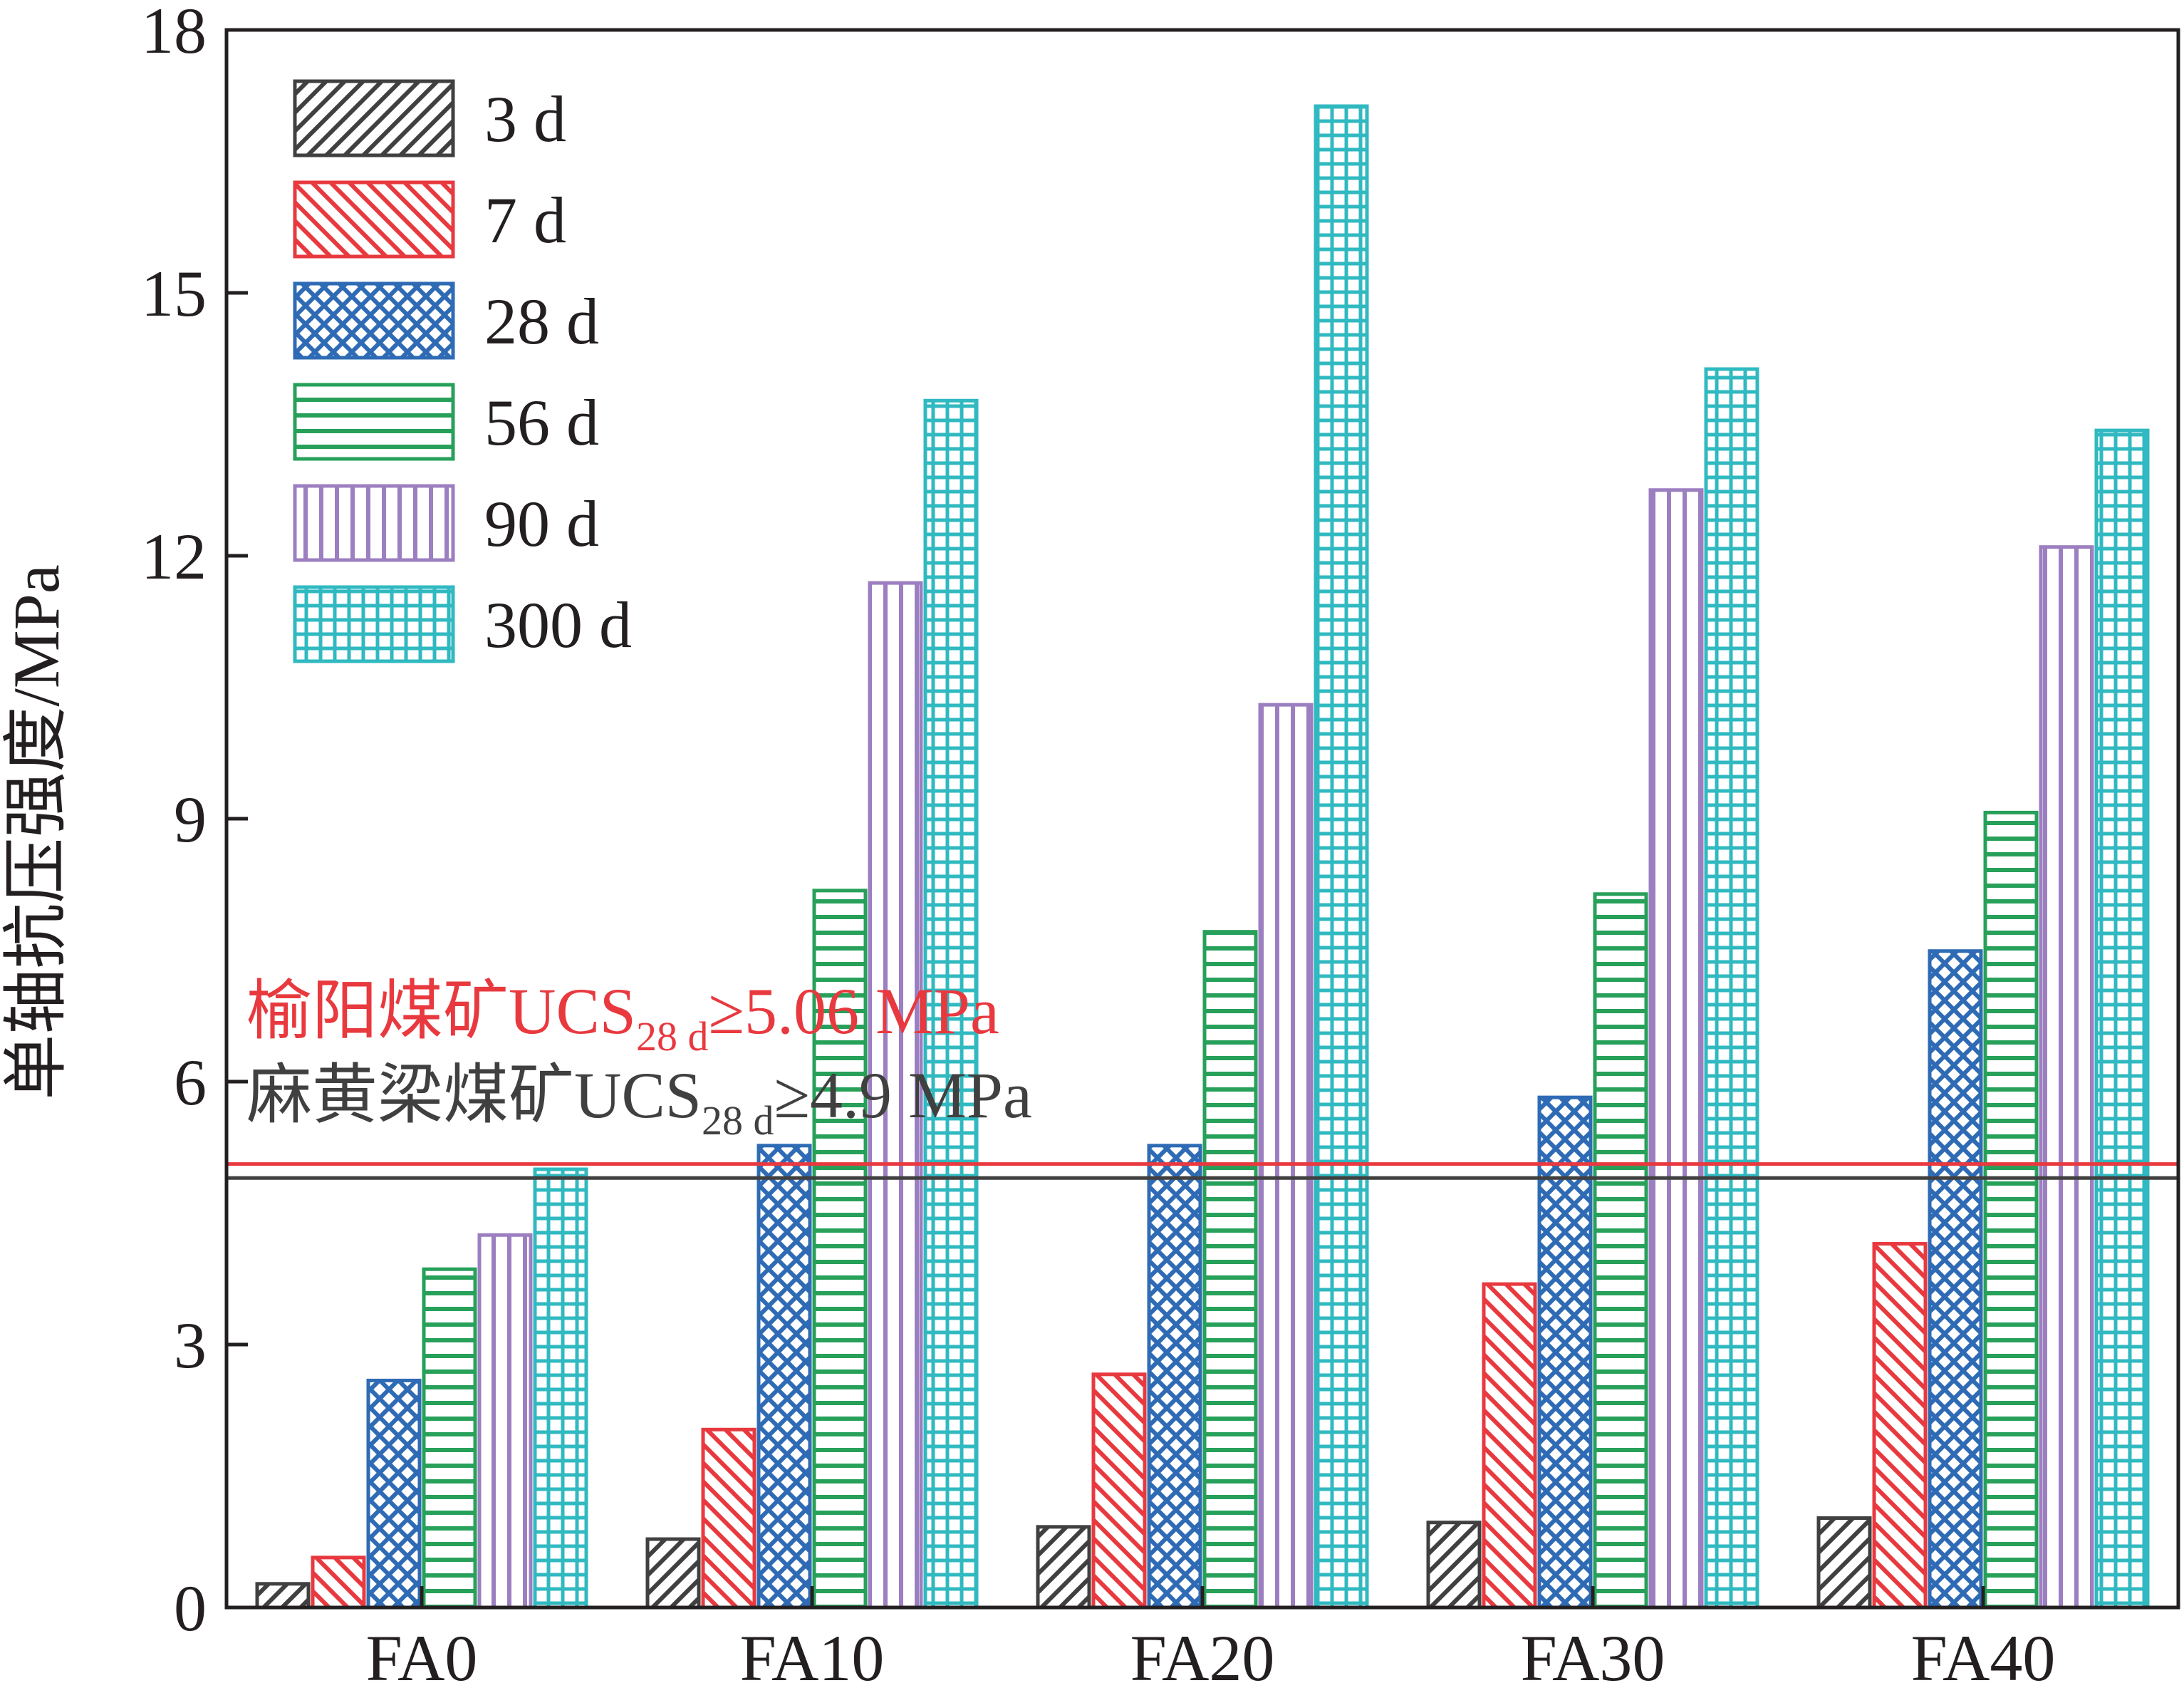 This screenshot has width=2184, height=1688. I want to click on bar-fa30-7d, so click(1509, 1446).